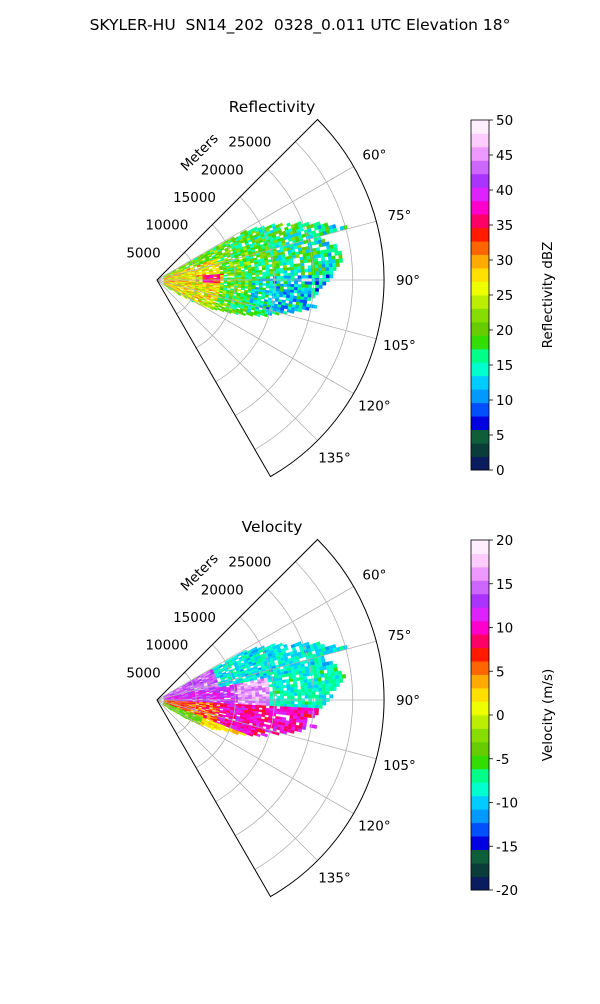  Describe the element at coordinates (374, 407) in the screenshot. I see `azimuth-tick-label: 120°` at that location.